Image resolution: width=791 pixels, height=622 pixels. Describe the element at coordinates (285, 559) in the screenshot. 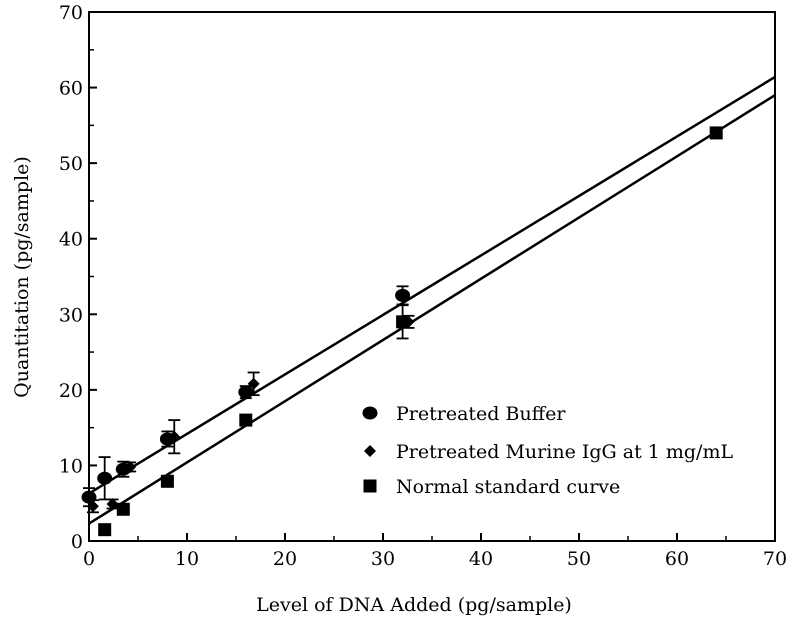

I see `x-tick-label: 20` at that location.